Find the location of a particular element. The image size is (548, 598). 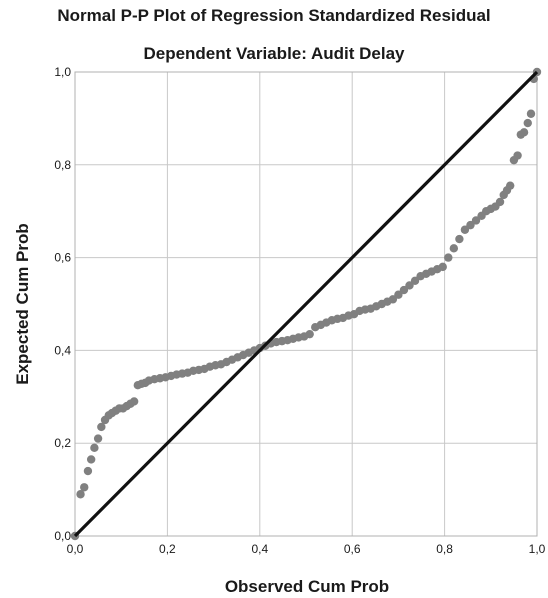

chart-subtitle: Dependent Variable: Audit Delay is located at coordinates (274, 53).